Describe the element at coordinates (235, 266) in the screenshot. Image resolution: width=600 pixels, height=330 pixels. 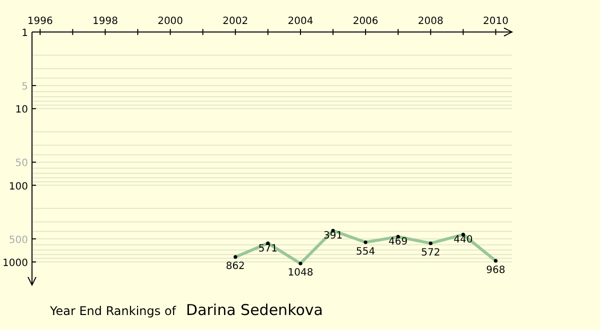
I see `data-label: 862` at that location.